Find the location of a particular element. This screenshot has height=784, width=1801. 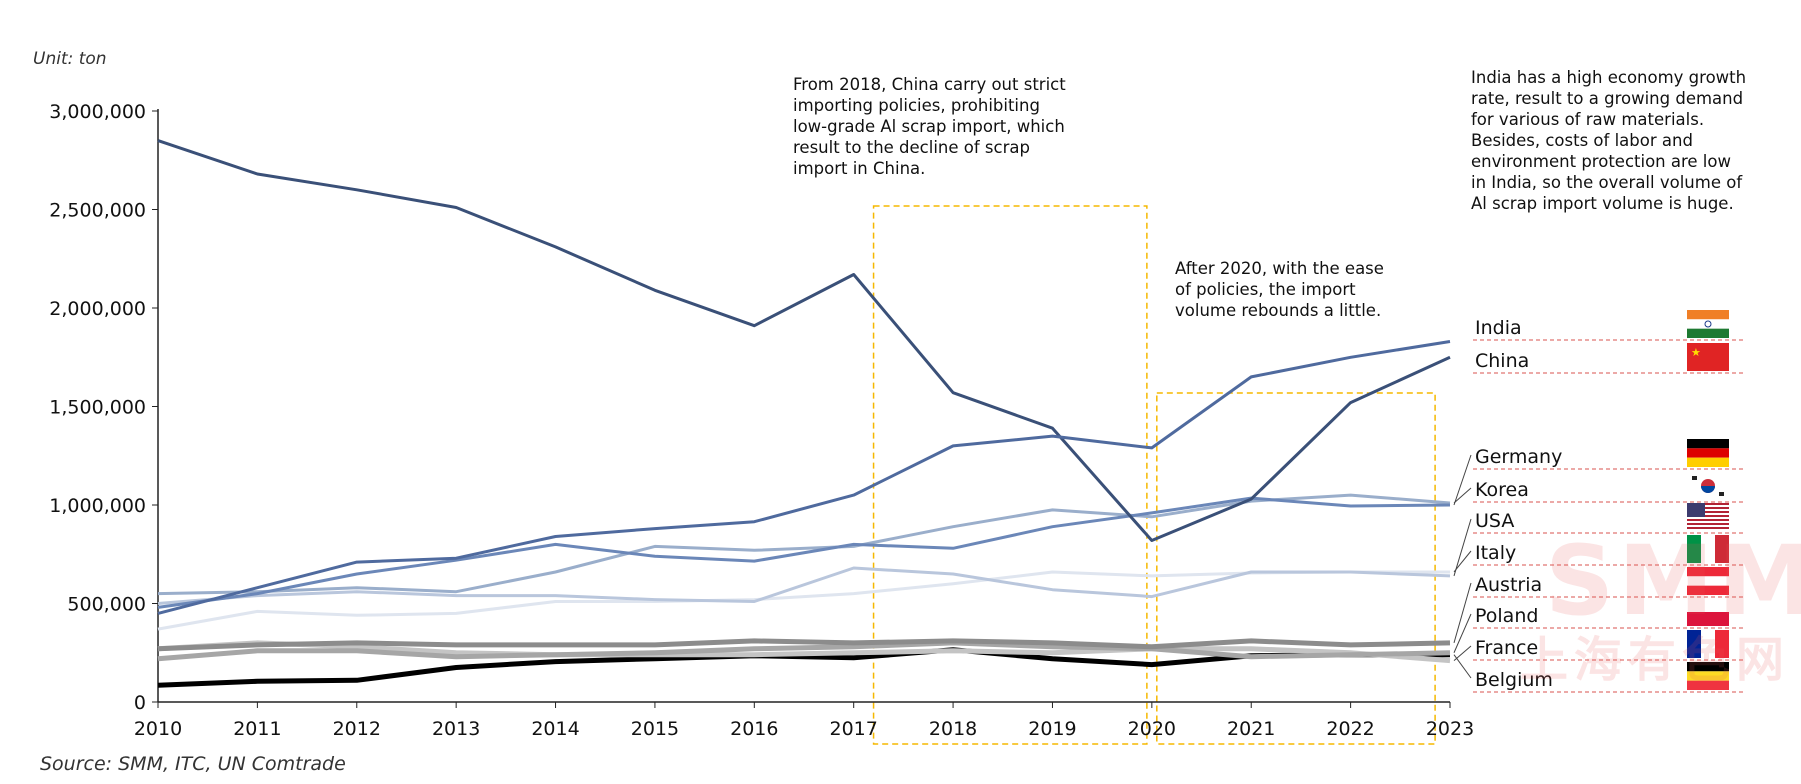

x-tick-label: 2013 is located at coordinates (456, 729).